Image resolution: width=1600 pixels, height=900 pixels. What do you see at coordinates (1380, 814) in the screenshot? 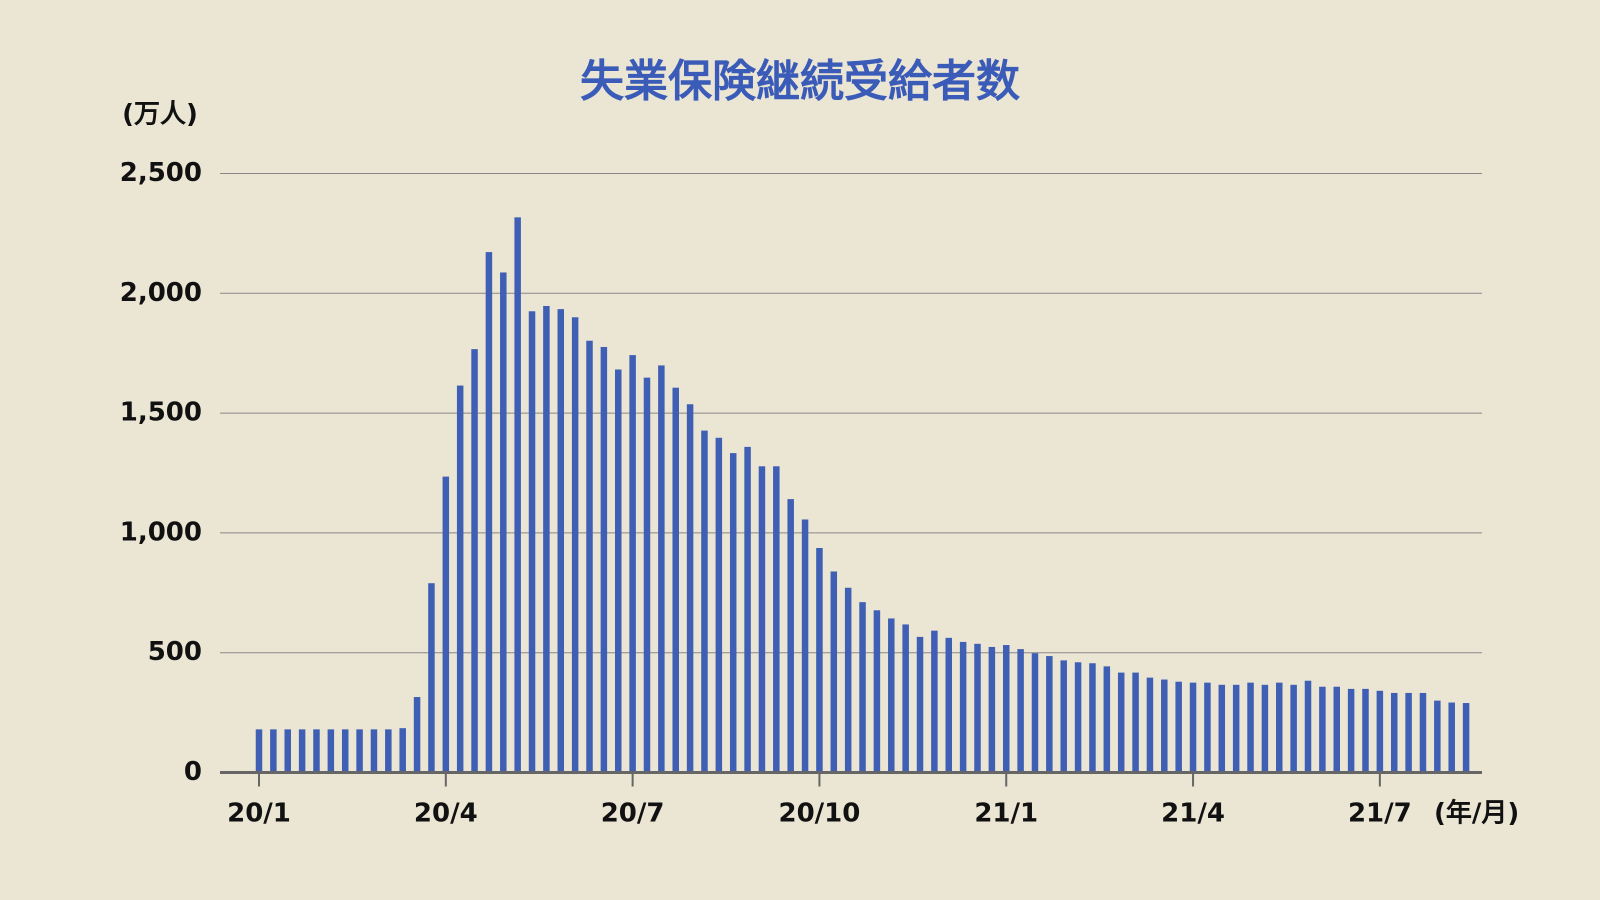
I see `x-tick-label: 21/7` at bounding box center [1380, 814].